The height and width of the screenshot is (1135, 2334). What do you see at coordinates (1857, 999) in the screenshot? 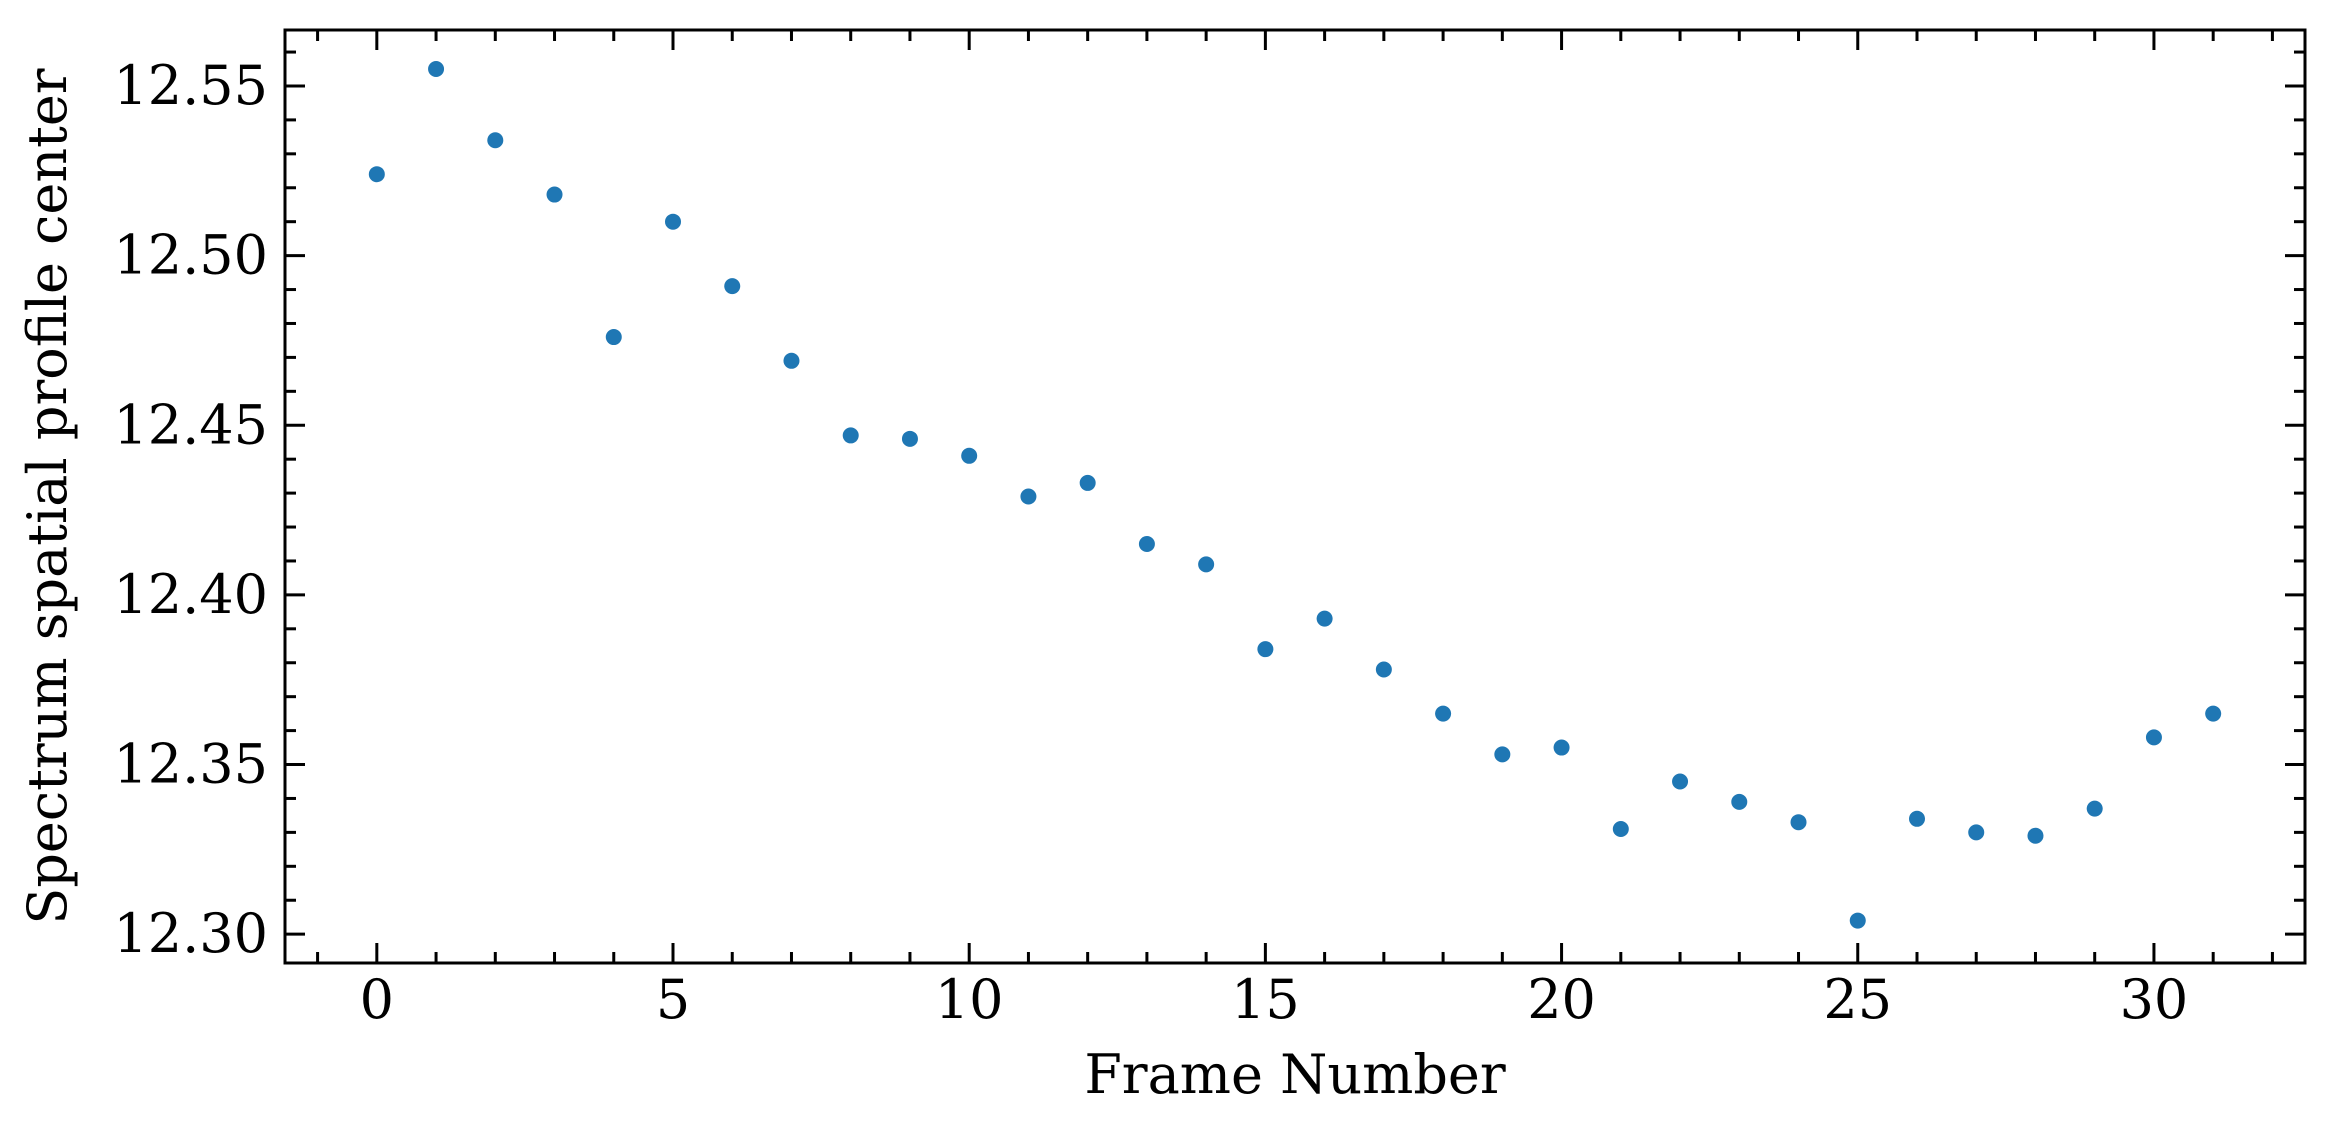
I see `x-tick-label: 25` at bounding box center [1857, 999].